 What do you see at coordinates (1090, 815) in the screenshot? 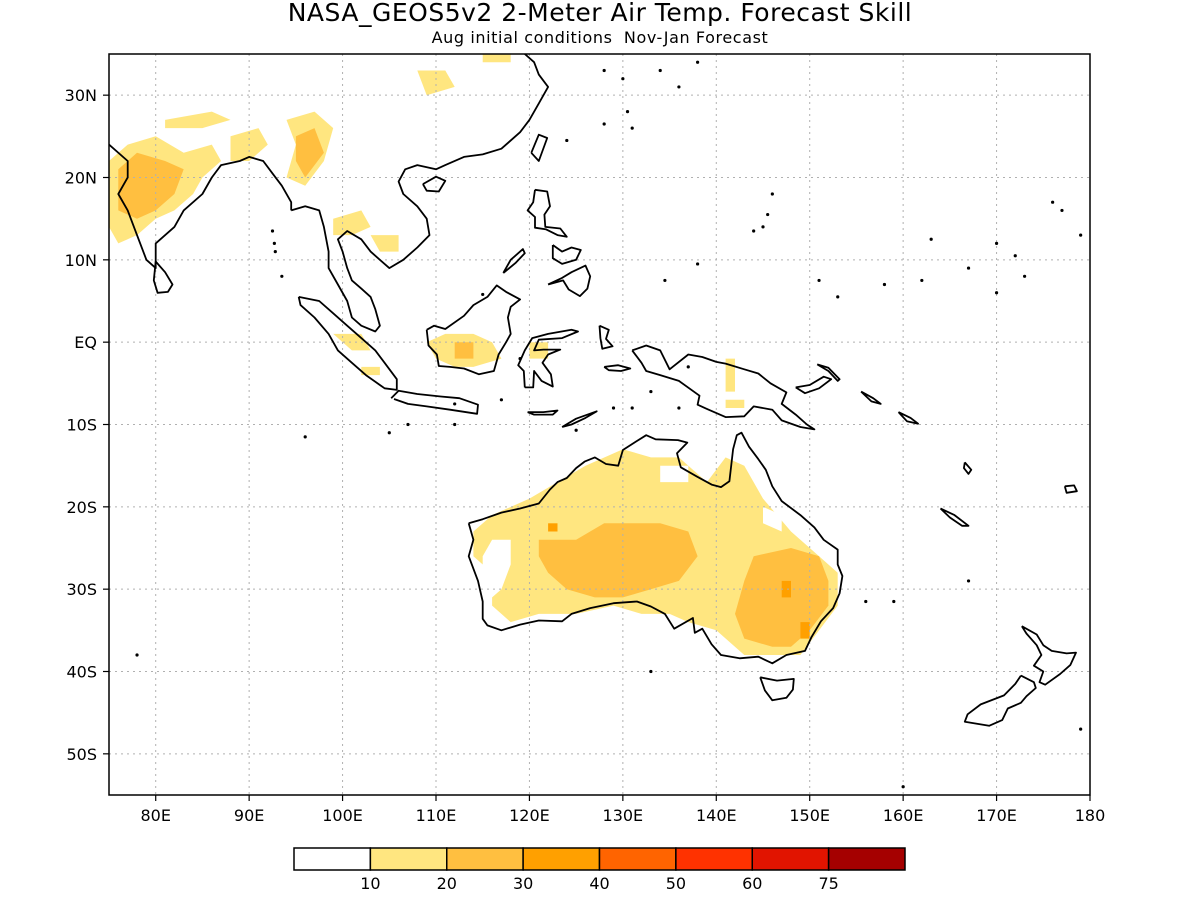
I see `lon-label-180: 180` at bounding box center [1090, 815].